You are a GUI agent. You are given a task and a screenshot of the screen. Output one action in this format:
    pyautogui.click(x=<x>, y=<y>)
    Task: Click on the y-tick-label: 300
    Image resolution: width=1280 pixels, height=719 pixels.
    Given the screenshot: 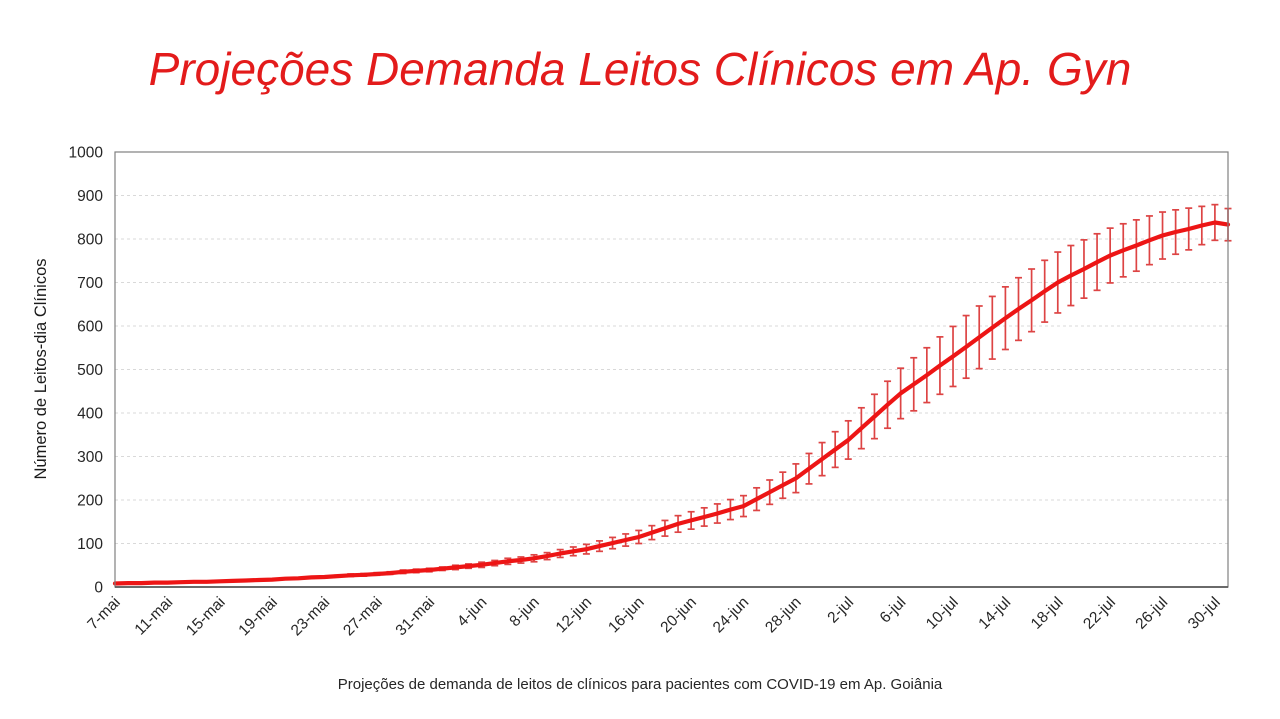 What is the action you would take?
    pyautogui.click(x=90, y=457)
    